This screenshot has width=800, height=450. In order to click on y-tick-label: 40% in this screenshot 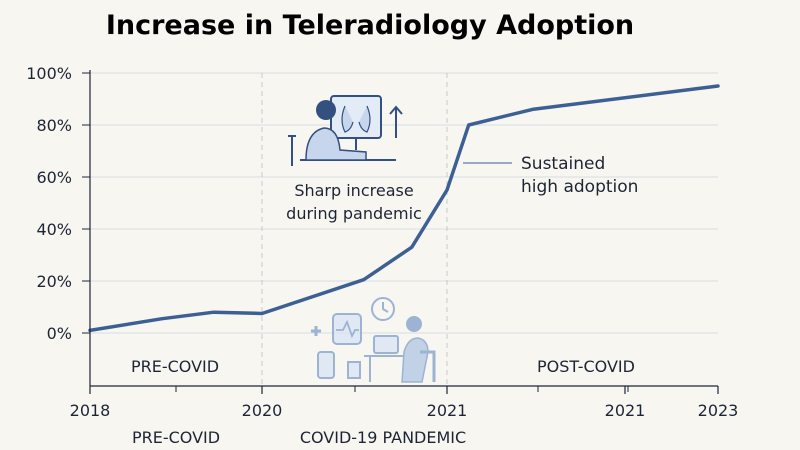, I will do `click(54, 229)`.